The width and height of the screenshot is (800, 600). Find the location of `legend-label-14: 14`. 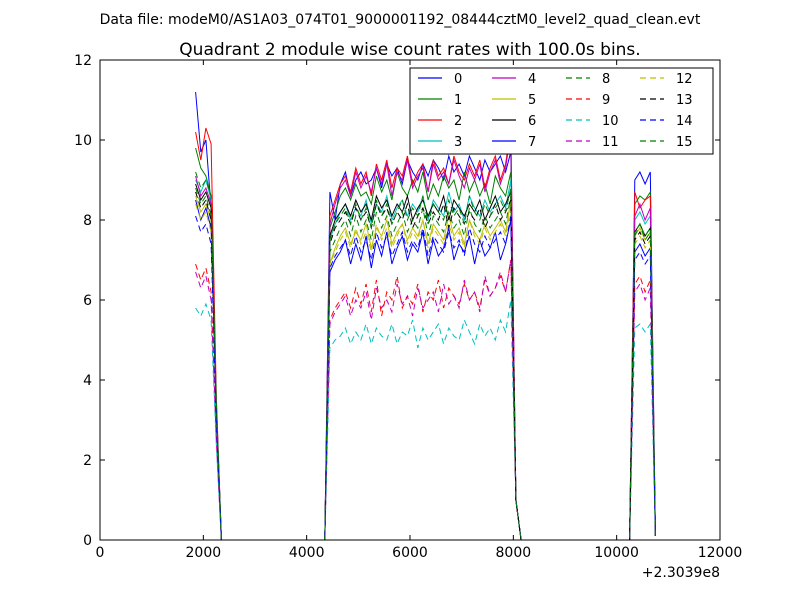

legend-label-14: 14 is located at coordinates (684, 121).